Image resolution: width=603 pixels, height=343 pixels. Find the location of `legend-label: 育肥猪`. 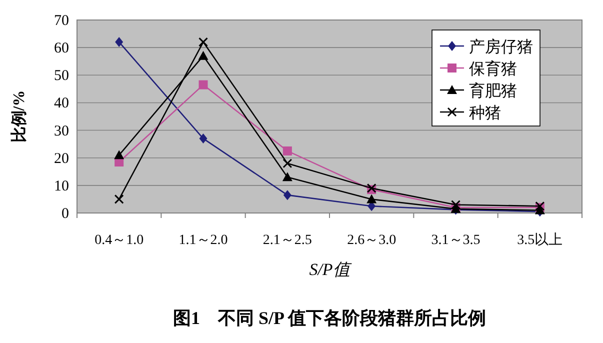

legend-label: 育肥猪 is located at coordinates (493, 91).